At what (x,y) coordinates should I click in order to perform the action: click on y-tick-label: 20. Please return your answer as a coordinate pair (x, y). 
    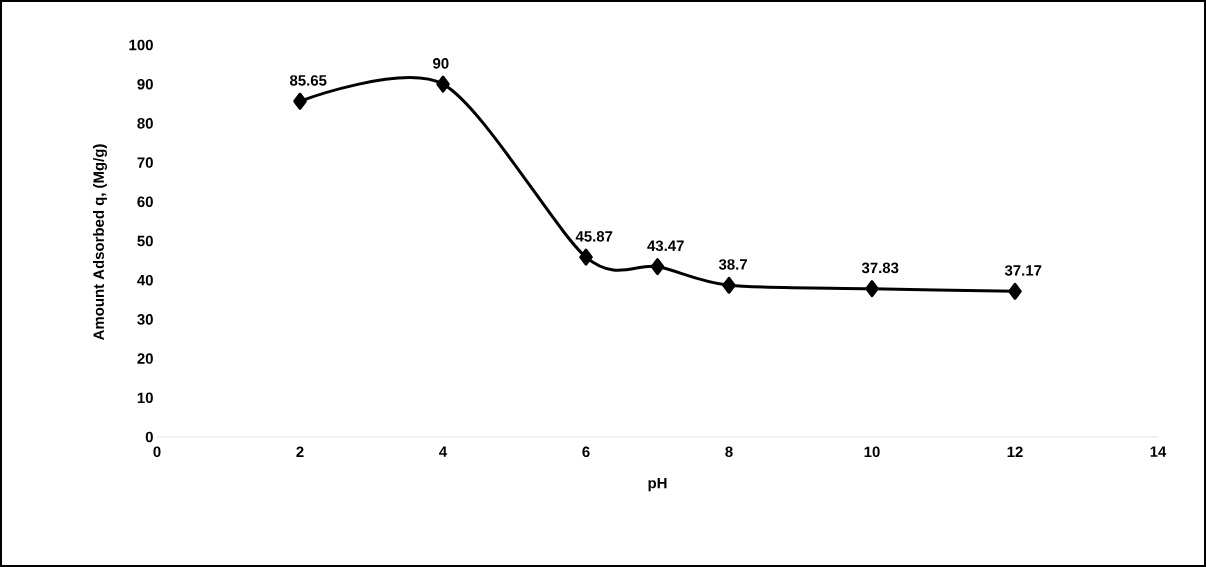
    Looking at the image, I should click on (145, 358).